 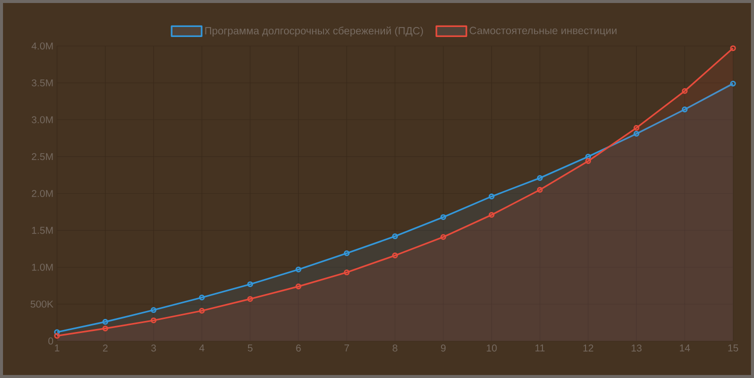 I want to click on y-tick-label: 0, so click(x=51, y=341).